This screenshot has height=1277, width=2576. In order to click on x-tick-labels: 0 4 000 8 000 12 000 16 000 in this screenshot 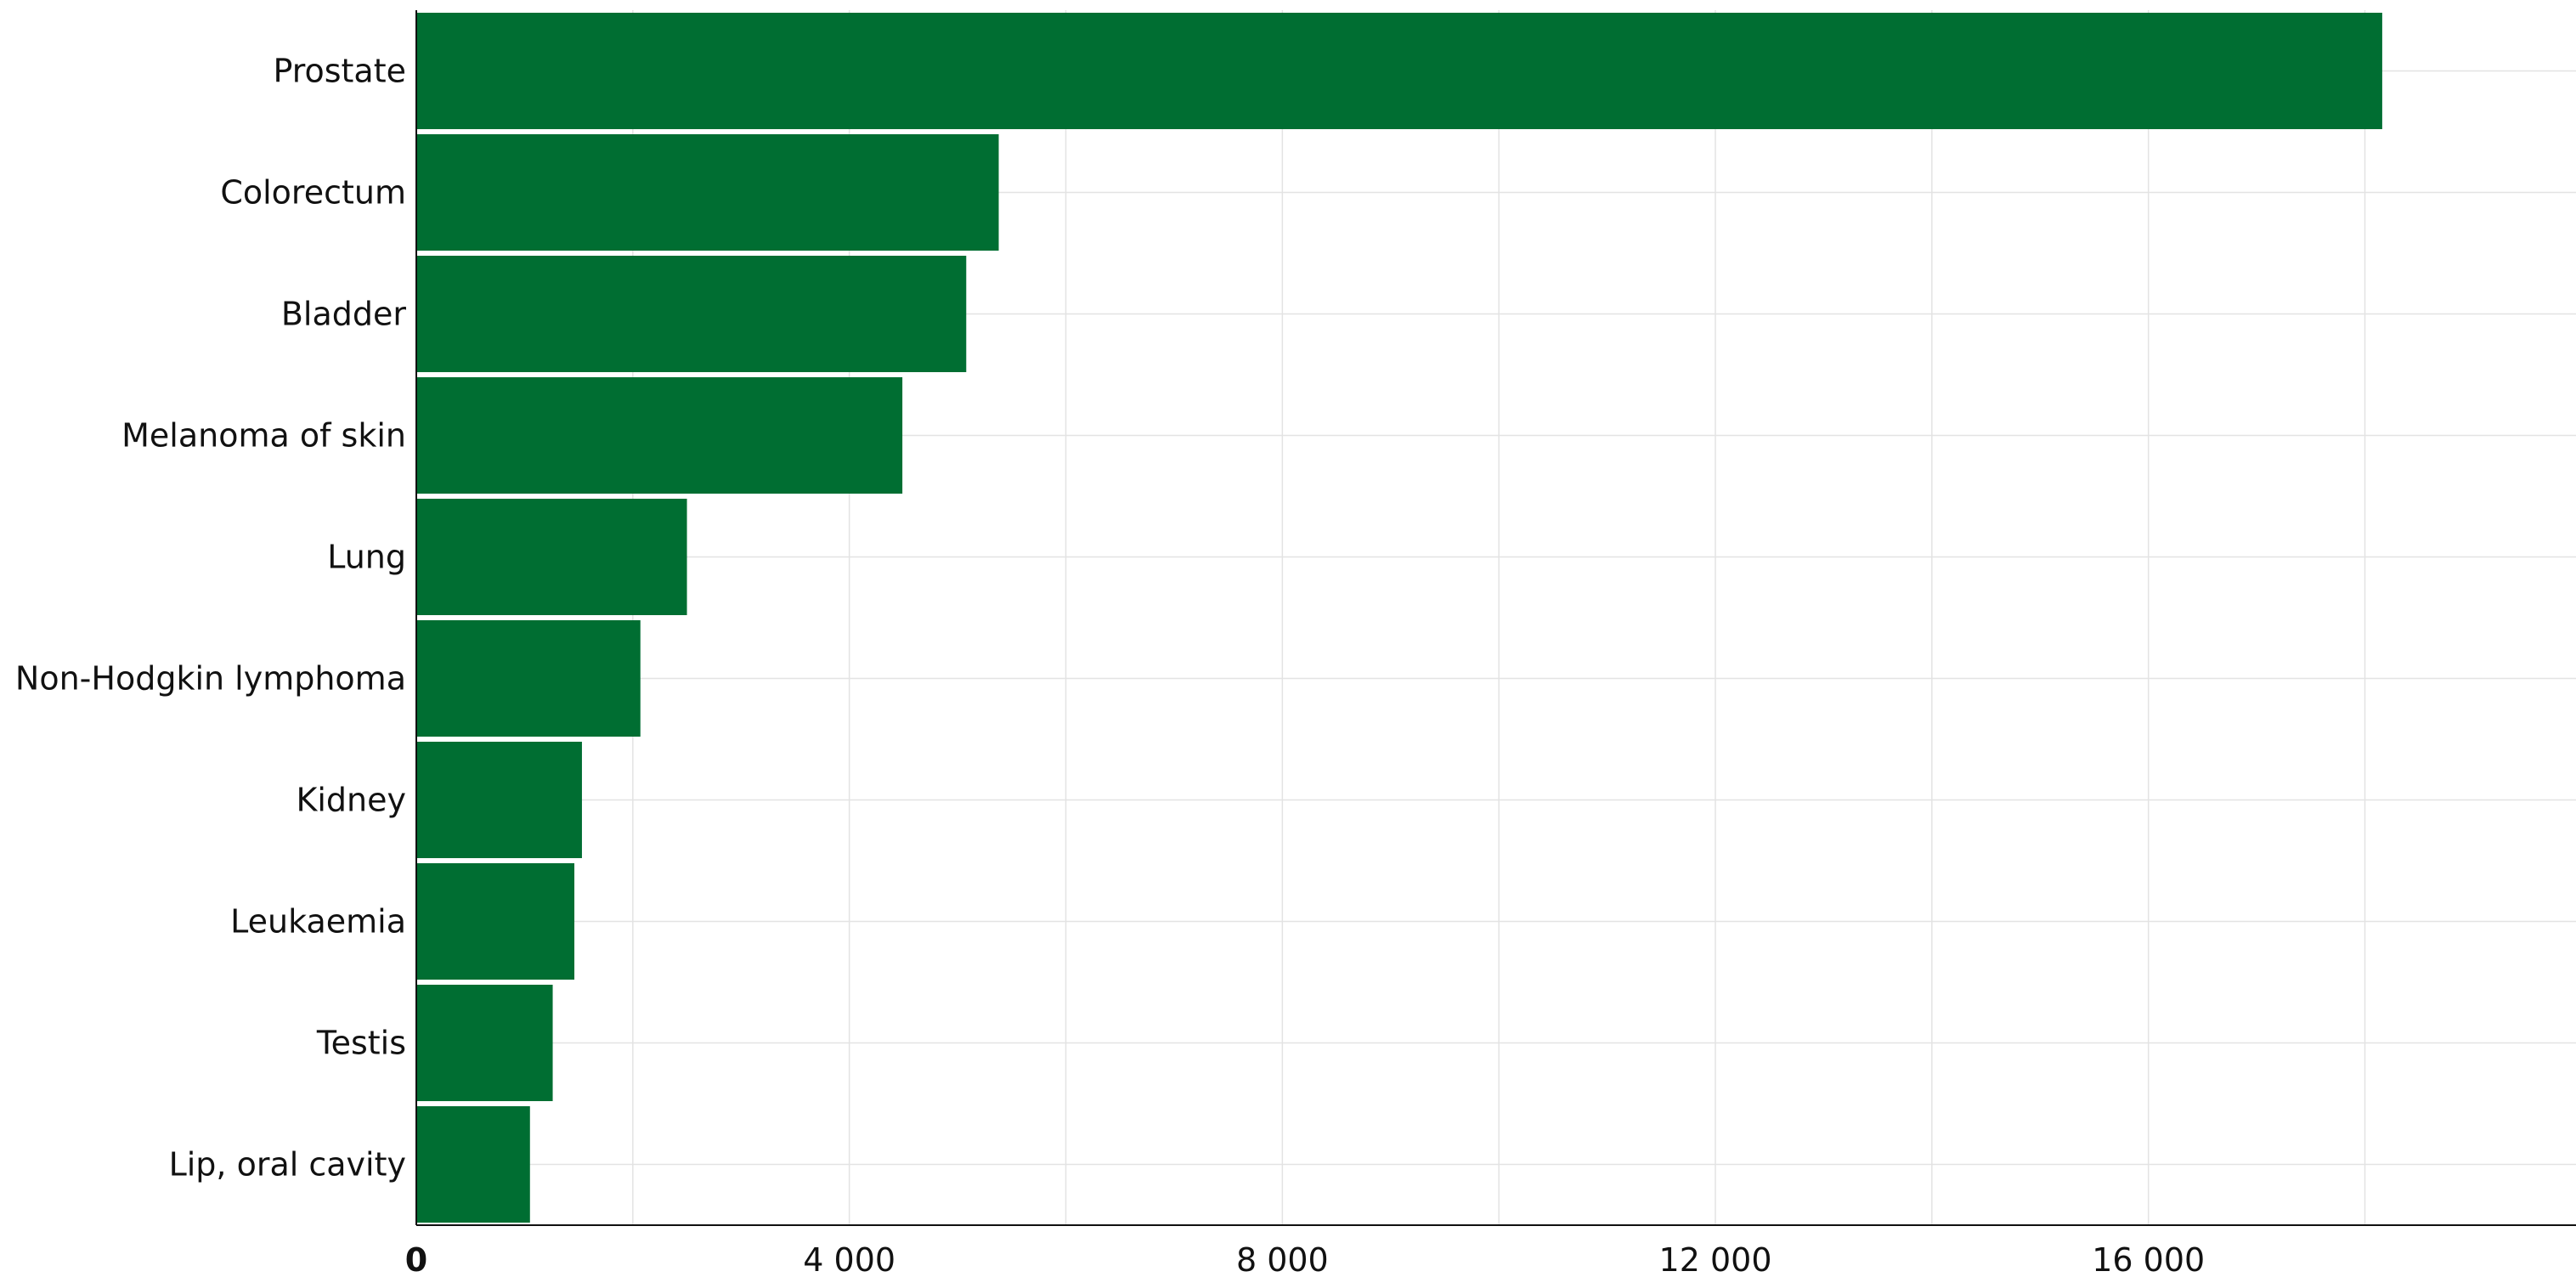, I will do `click(1305, 1259)`.